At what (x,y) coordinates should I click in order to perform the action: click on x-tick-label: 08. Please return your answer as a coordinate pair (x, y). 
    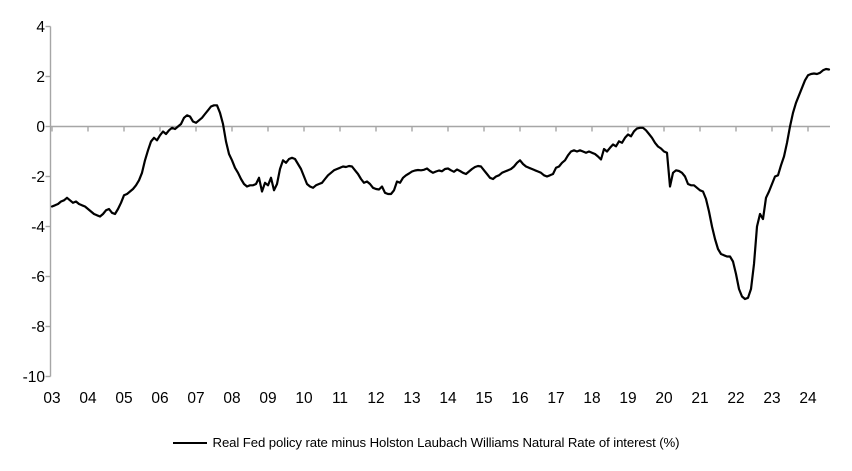
    Looking at the image, I should click on (231, 398).